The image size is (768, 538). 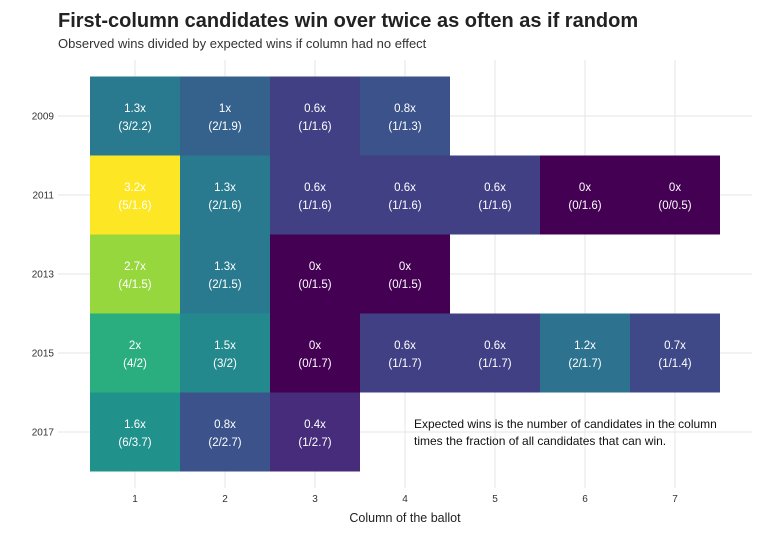 What do you see at coordinates (135, 267) in the screenshot?
I see `cell-ratio-label: 2.7x` at bounding box center [135, 267].